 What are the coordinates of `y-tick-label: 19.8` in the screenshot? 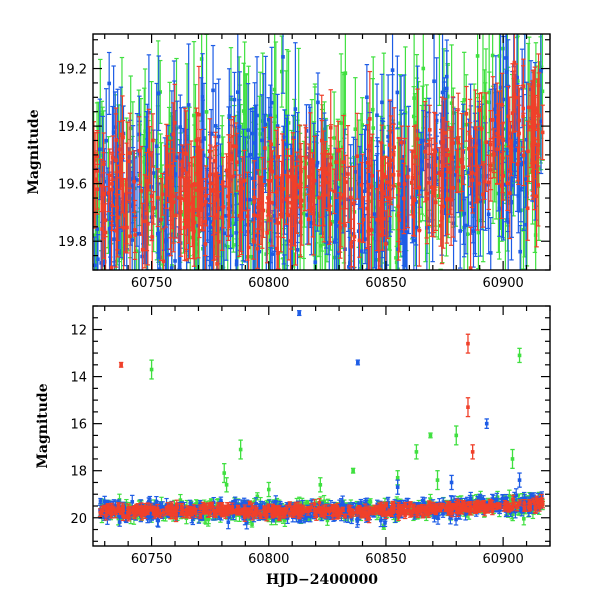 It's located at (72, 242).